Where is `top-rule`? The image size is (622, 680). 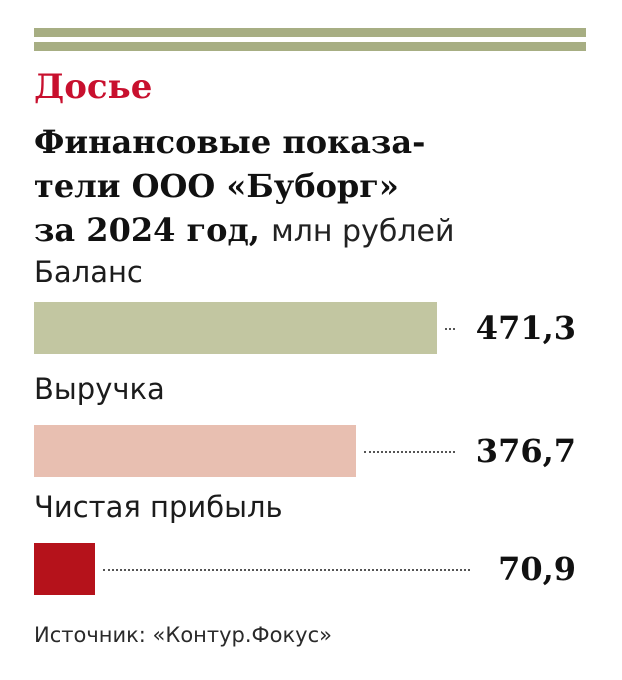 top-rule is located at coordinates (310, 32).